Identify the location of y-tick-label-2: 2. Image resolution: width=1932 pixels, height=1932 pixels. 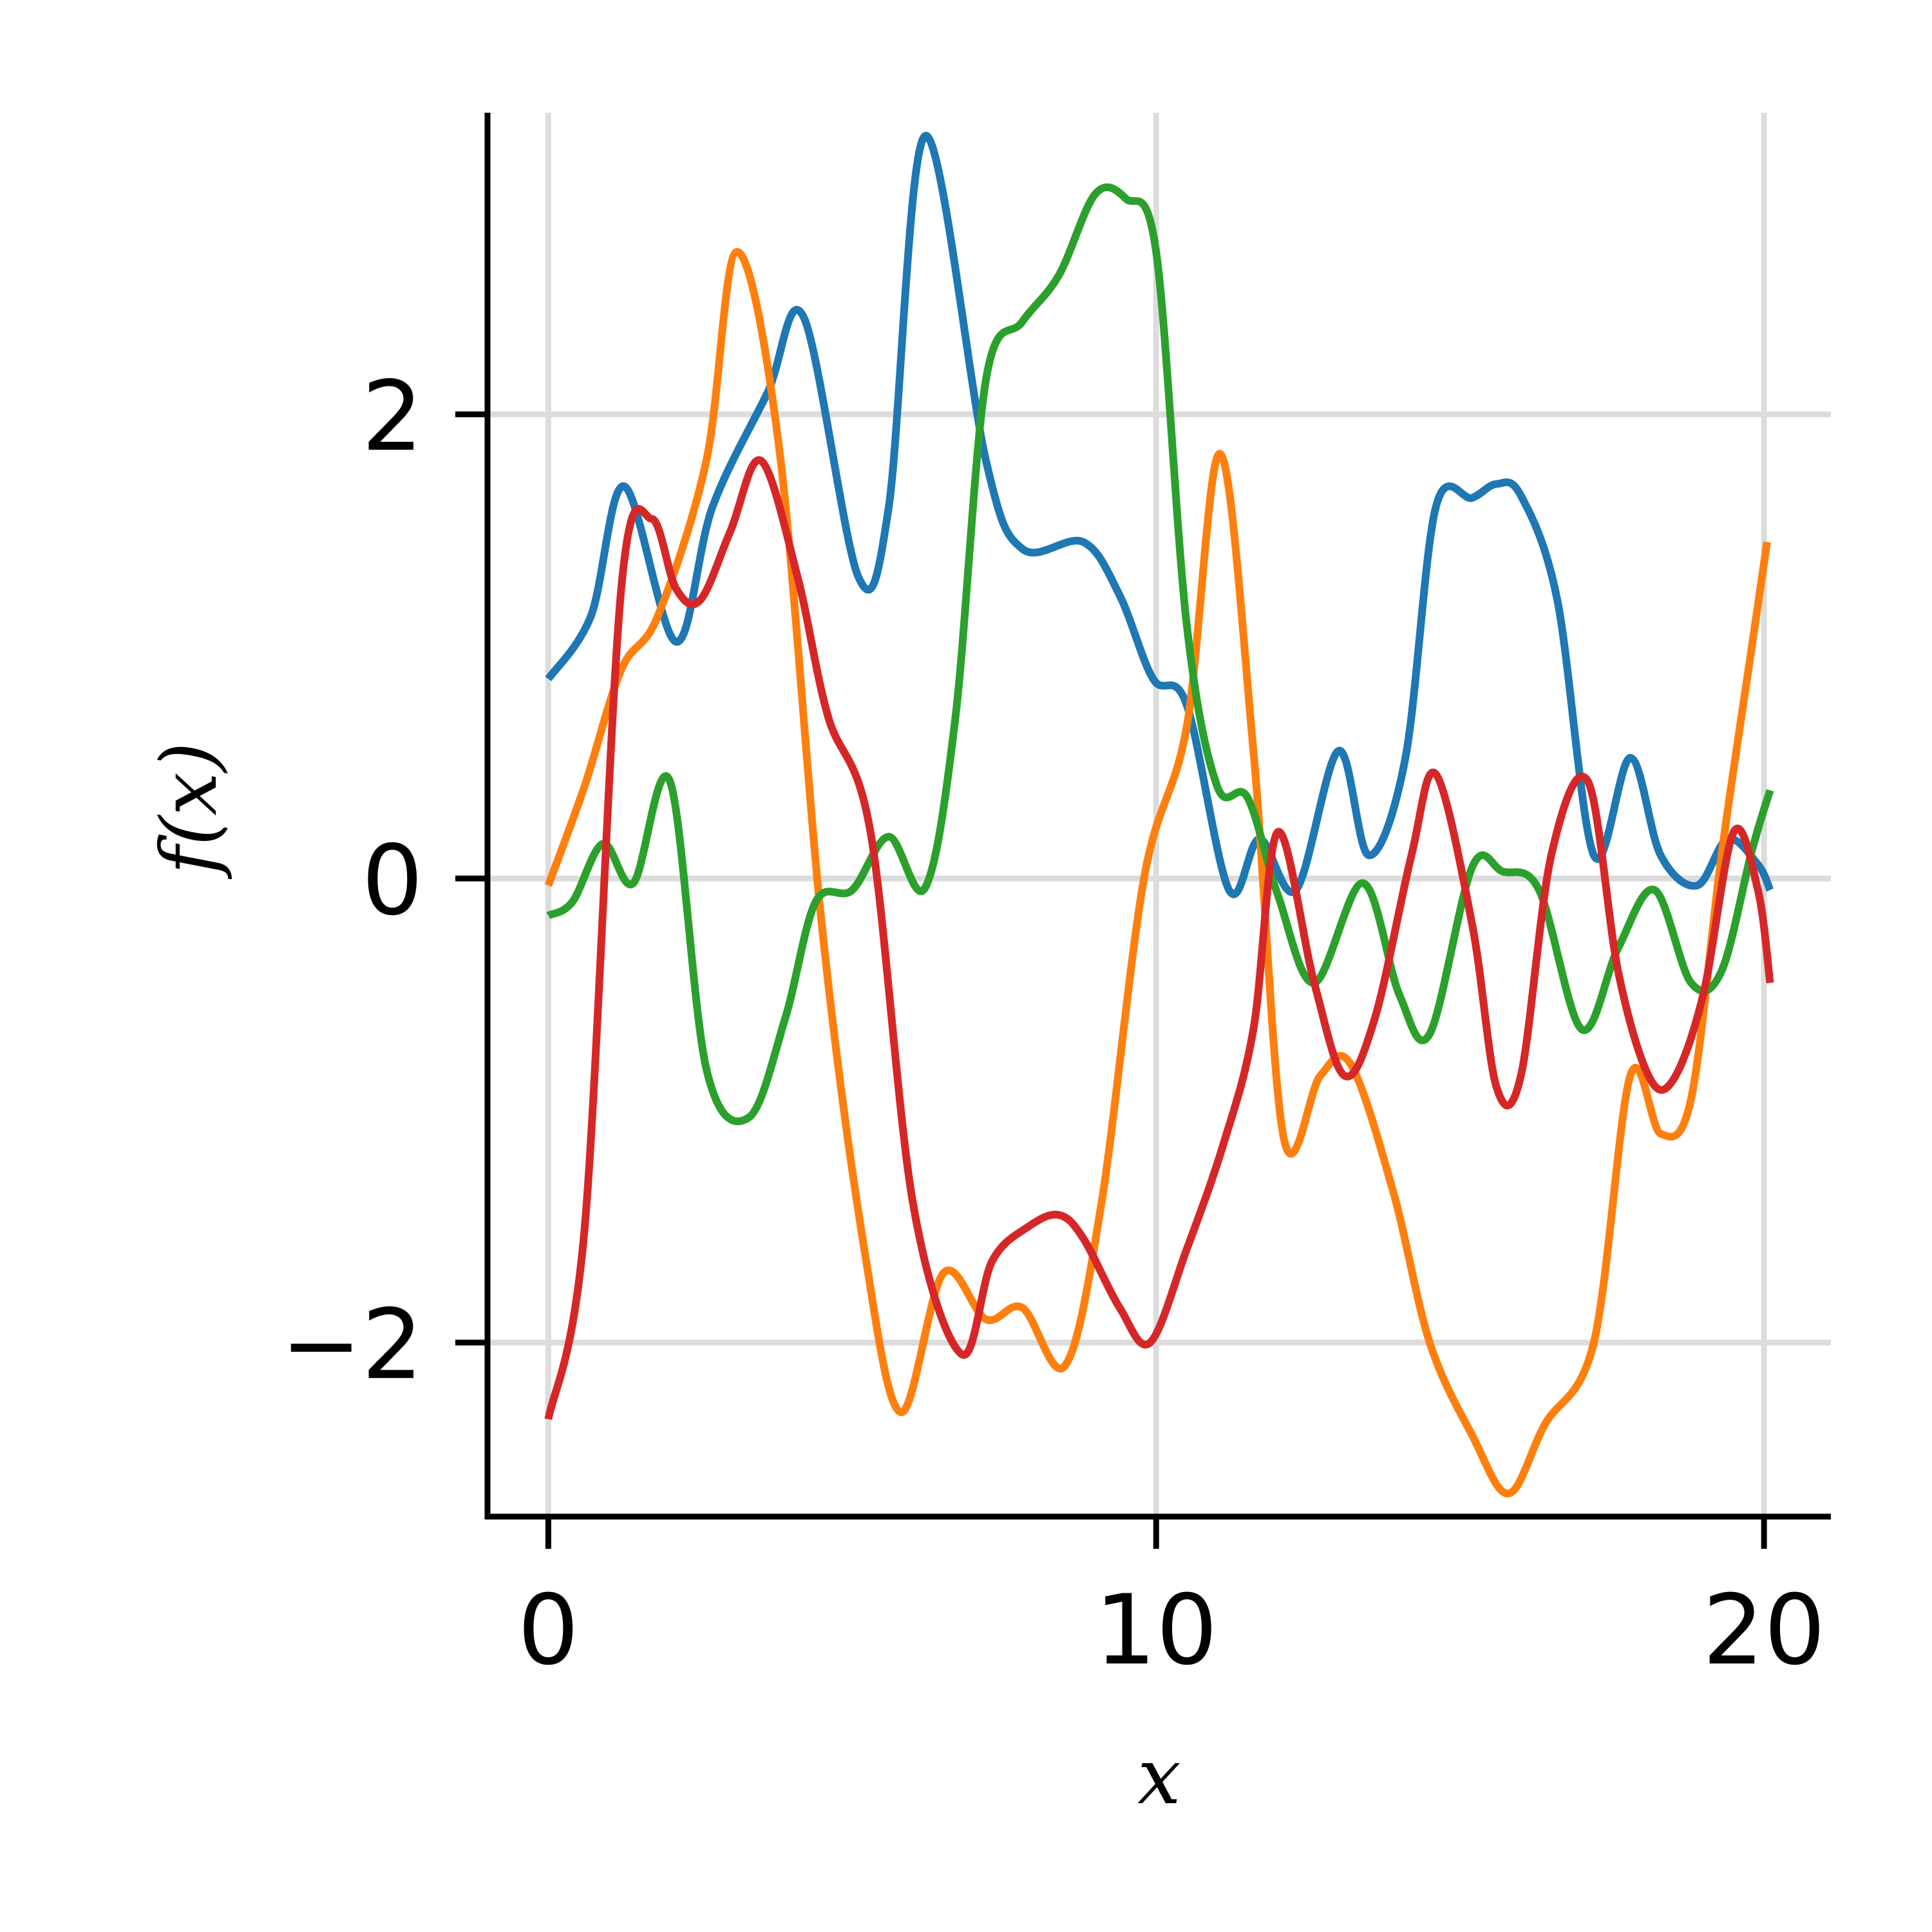
(393, 417).